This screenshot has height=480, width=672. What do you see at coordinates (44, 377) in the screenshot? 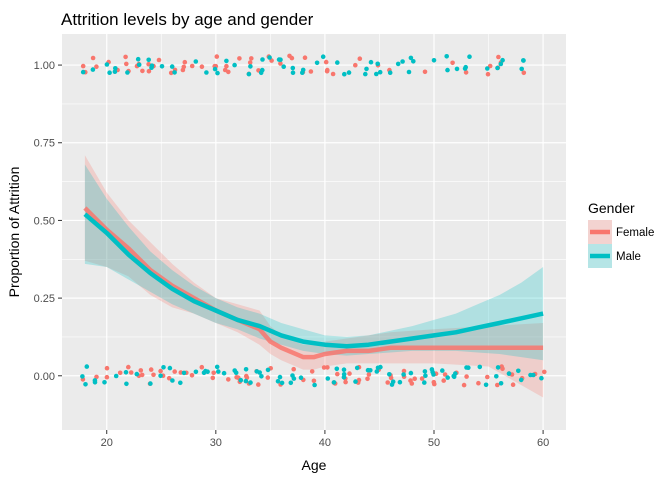
I see `y-tick-label: 0.00` at bounding box center [44, 377].